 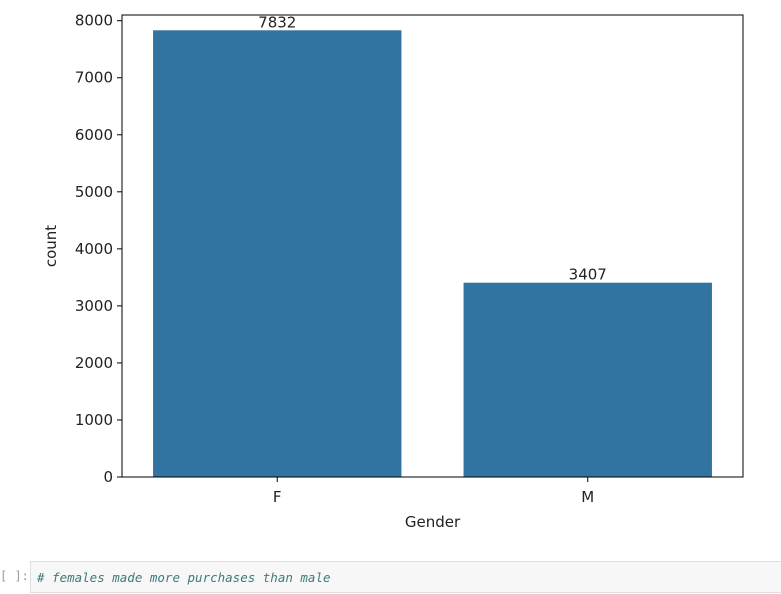 What do you see at coordinates (94, 135) in the screenshot?
I see `y-tick-label: 6000` at bounding box center [94, 135].